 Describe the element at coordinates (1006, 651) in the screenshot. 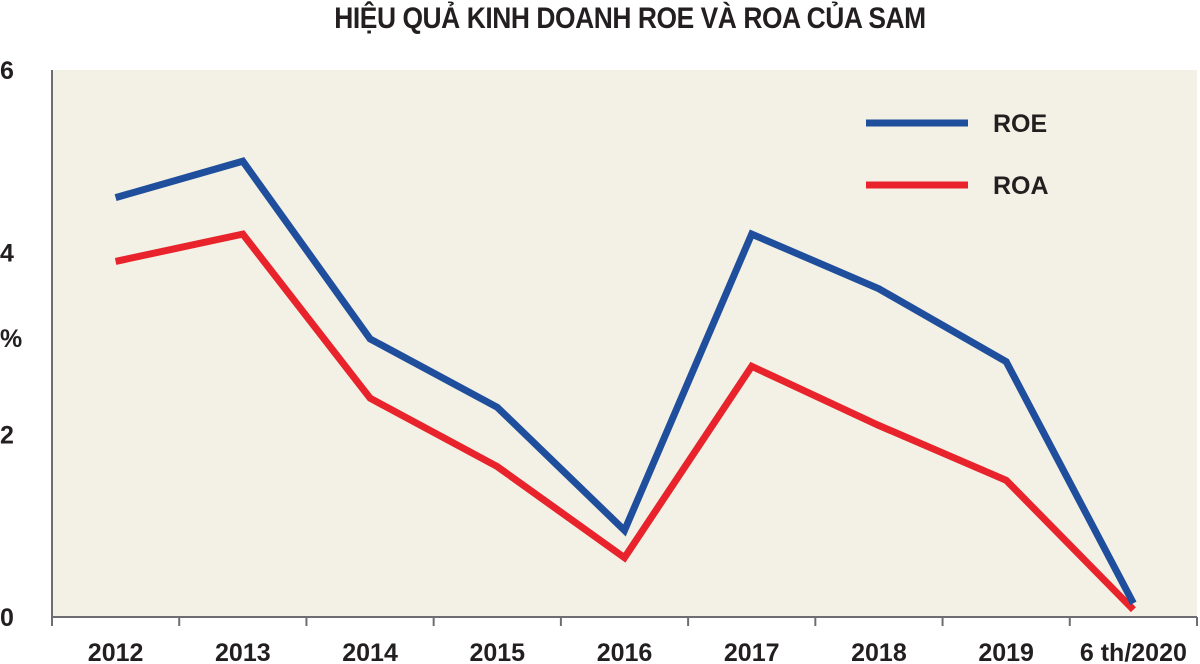

I see `x-tick-label: 2019` at that location.